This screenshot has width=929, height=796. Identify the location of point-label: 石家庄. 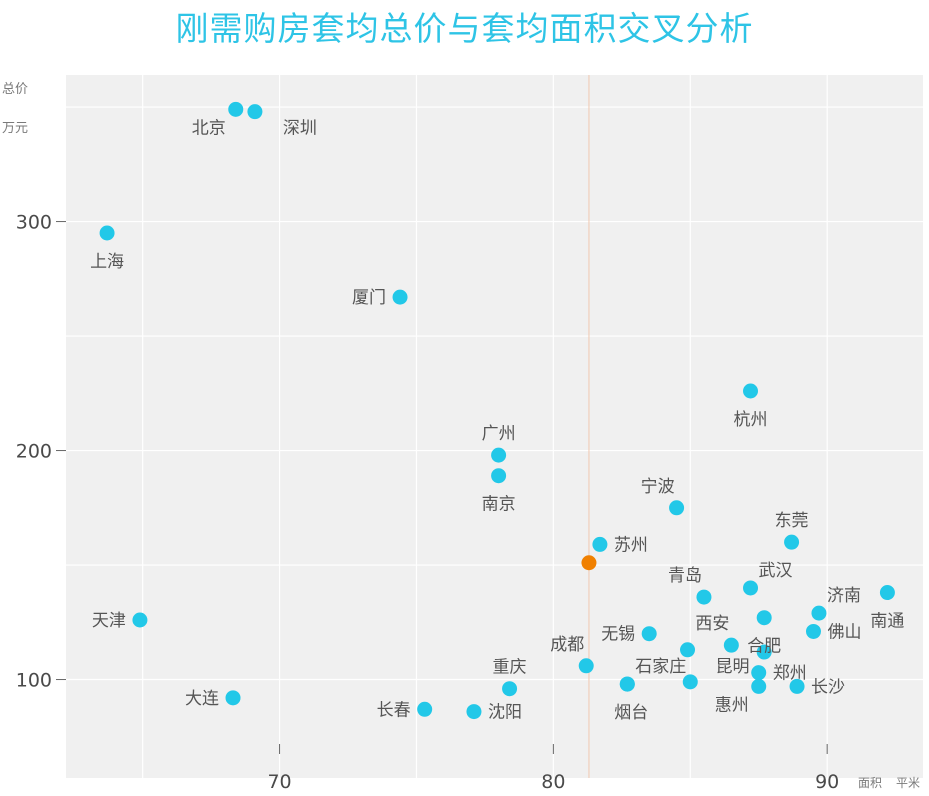
(660, 667).